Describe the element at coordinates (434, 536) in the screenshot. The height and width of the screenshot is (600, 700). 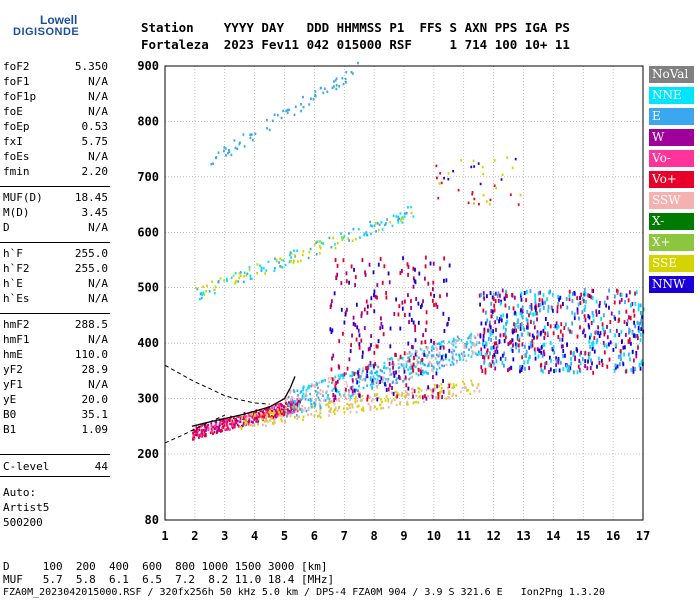
I see `x-tick-label: 10` at that location.